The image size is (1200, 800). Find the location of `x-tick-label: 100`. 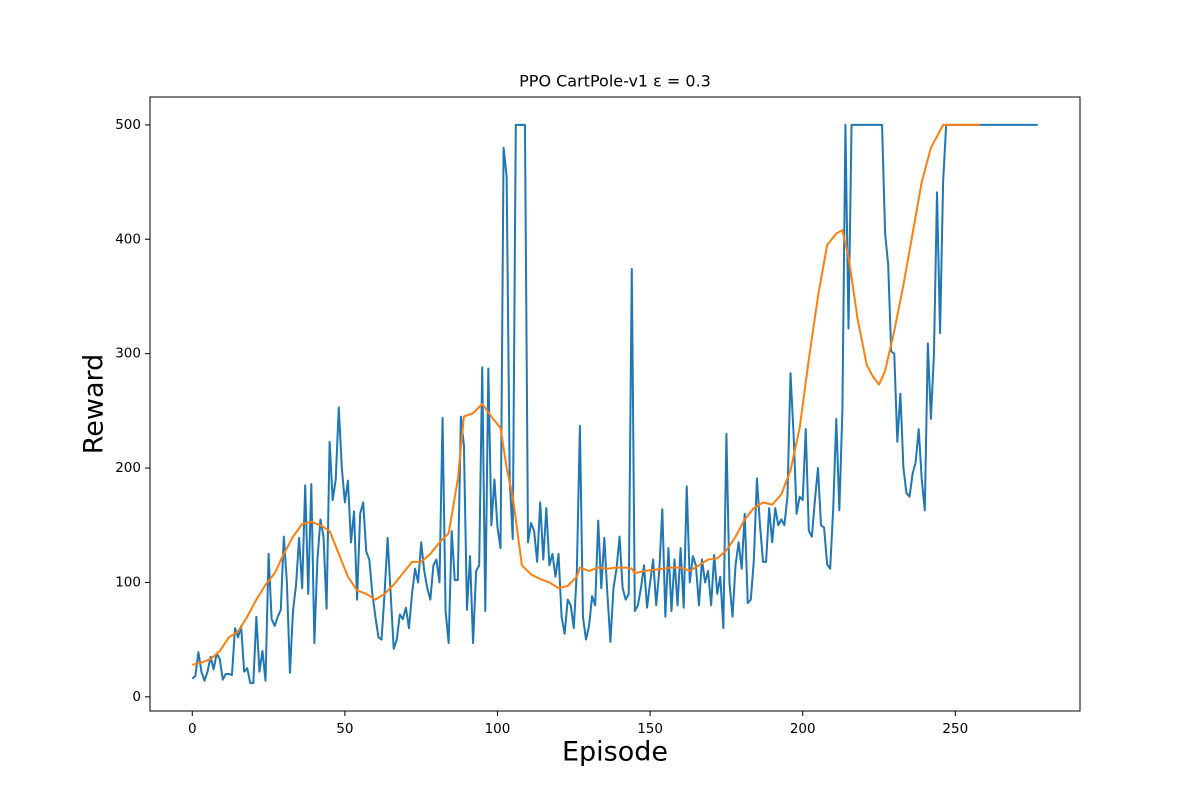

x-tick-label: 100 is located at coordinates (498, 729).